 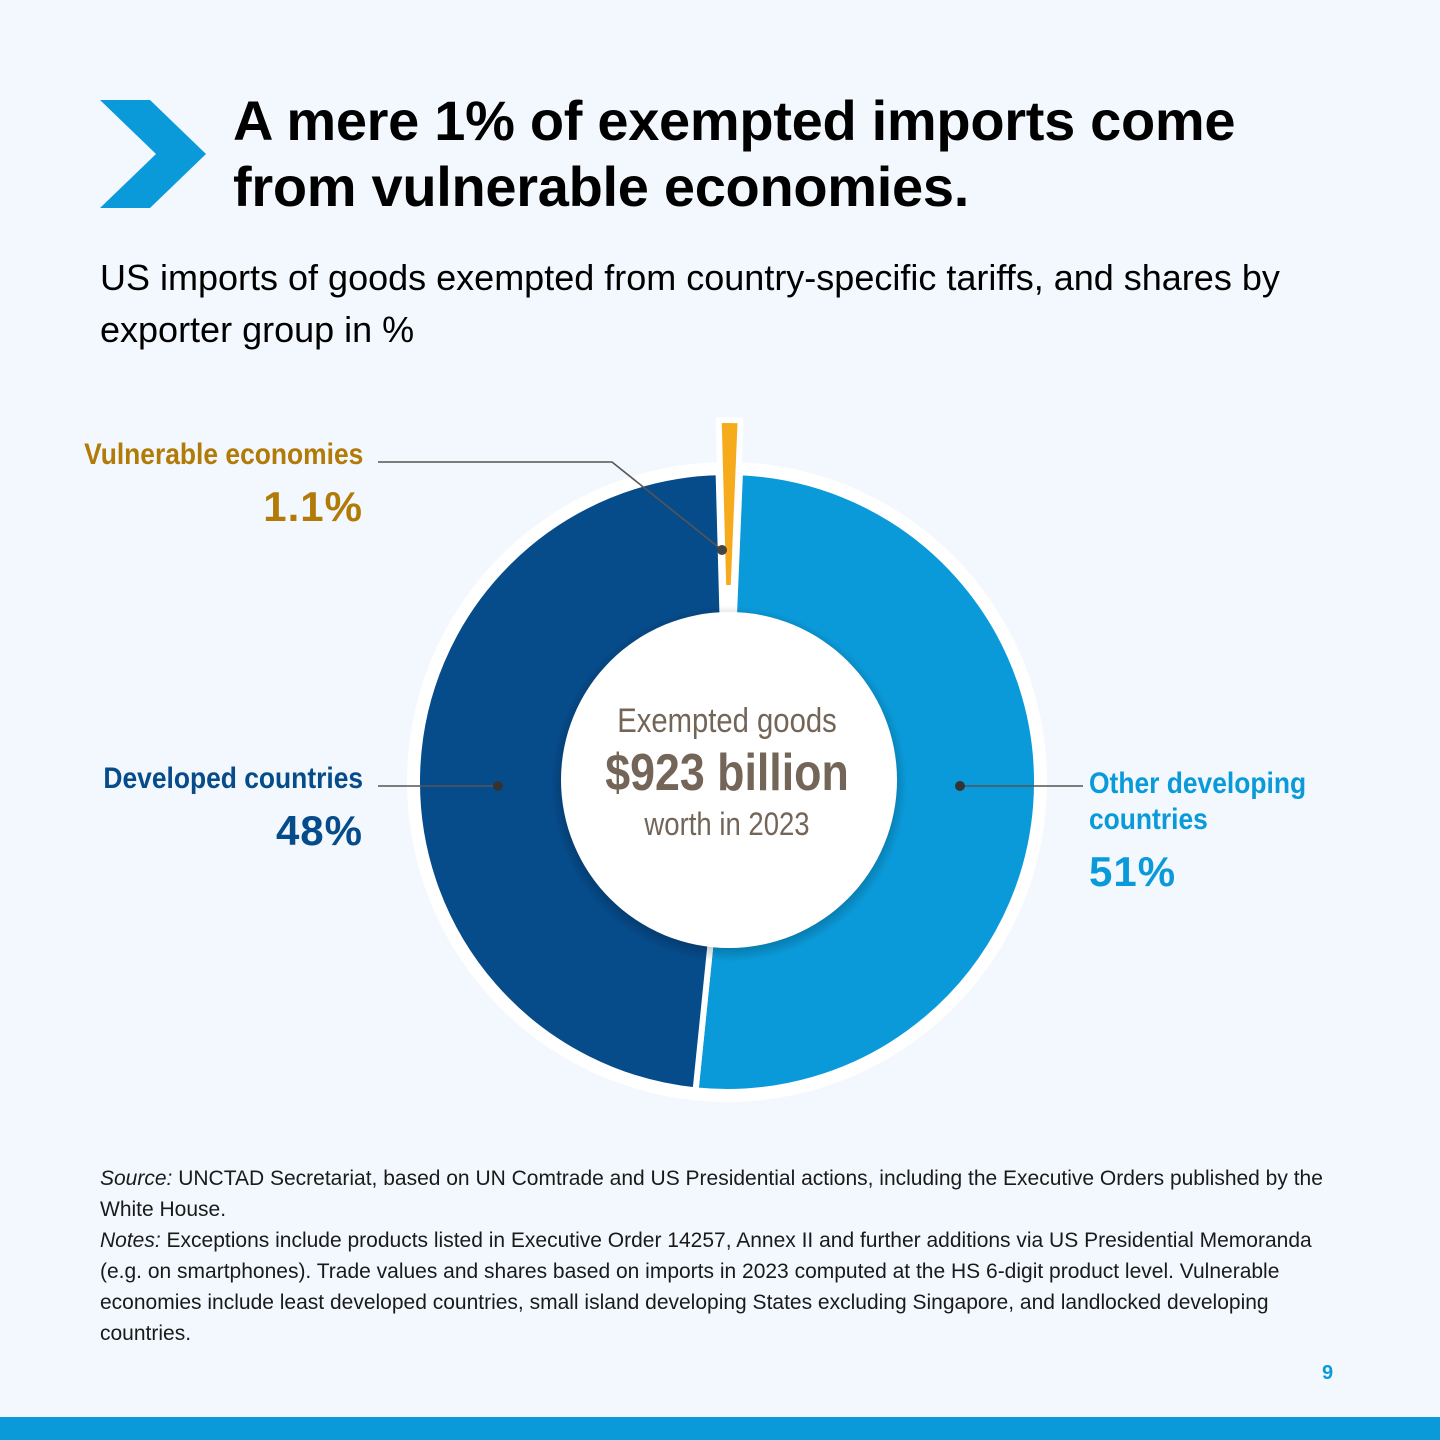 I want to click on center-label: Exempted goods, so click(x=727, y=721).